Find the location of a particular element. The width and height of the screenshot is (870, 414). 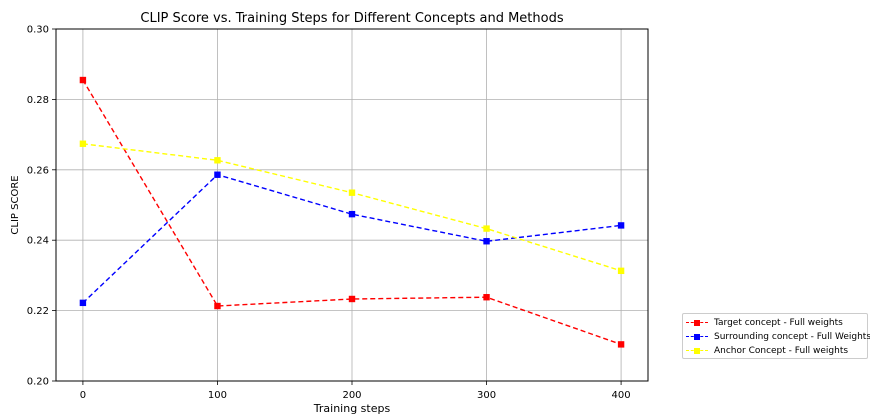

legend-item: Surrounding concept - Full Weights is located at coordinates (778, 337).